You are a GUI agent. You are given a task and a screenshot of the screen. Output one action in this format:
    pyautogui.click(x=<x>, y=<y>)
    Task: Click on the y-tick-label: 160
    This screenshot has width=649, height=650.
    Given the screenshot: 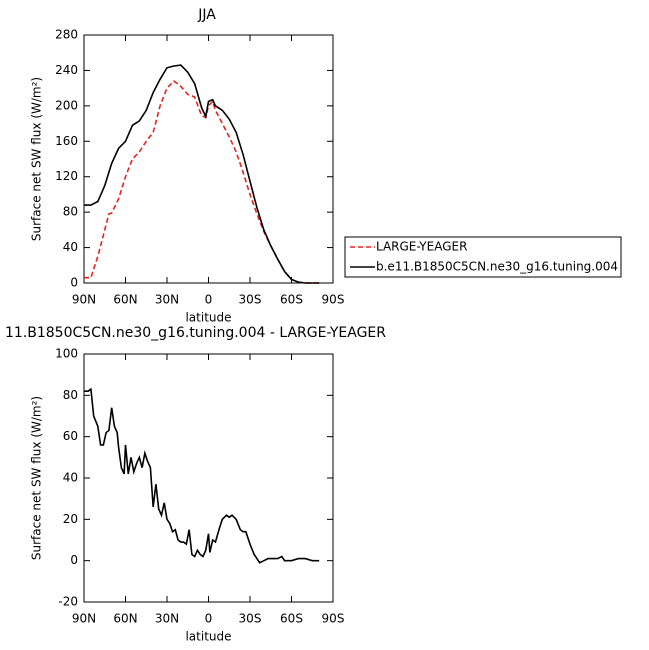 What is the action you would take?
    pyautogui.click(x=66, y=141)
    